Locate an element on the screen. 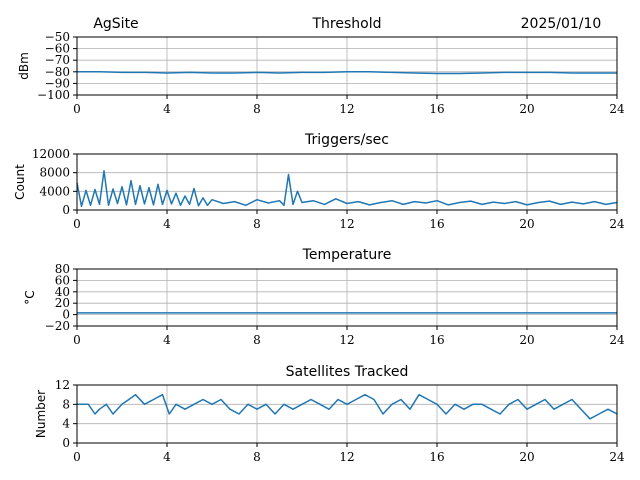  y-axis-label: °C is located at coordinates (30, 297).